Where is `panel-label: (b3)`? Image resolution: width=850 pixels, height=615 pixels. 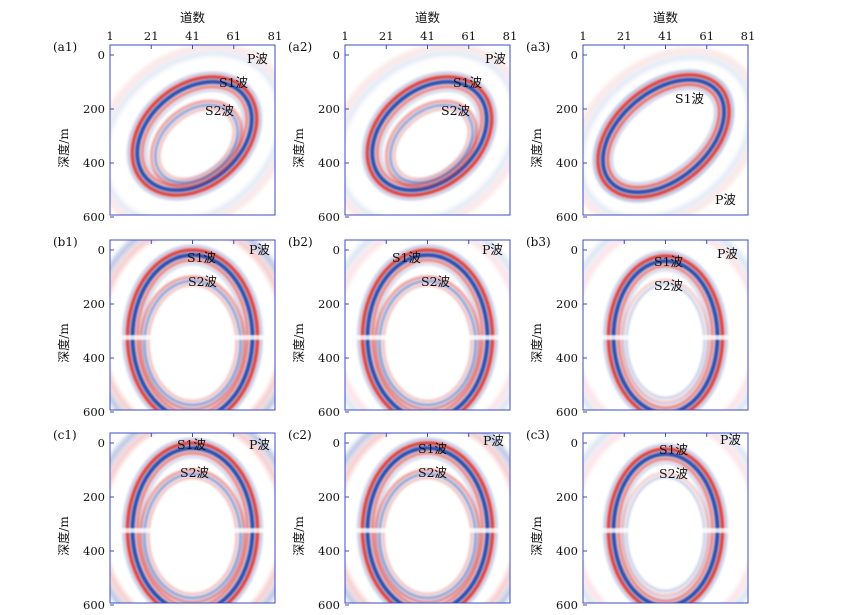
panel-label: (b3) is located at coordinates (538, 242).